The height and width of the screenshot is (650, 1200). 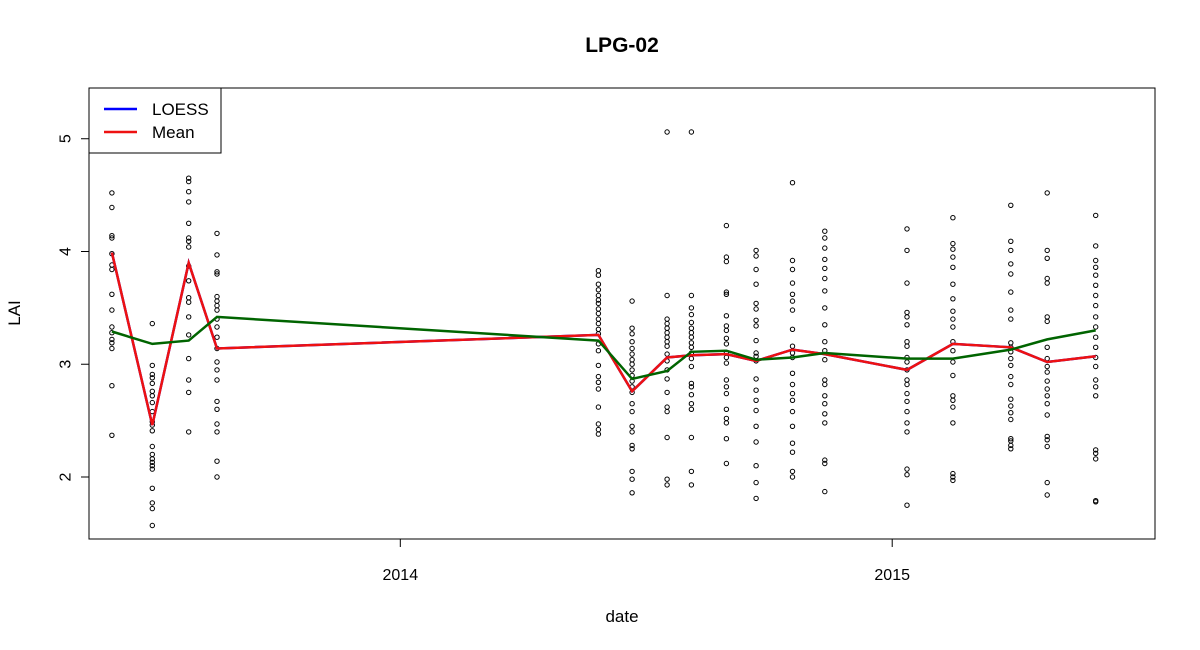 I want to click on x-axis-ticks: 2014 2015, so click(x=646, y=561).